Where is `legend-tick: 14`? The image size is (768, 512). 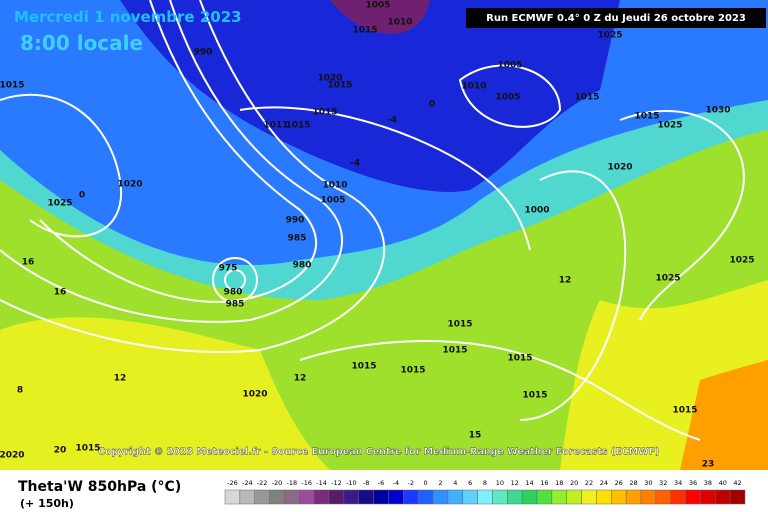 legend-tick: 14 is located at coordinates (529, 483).